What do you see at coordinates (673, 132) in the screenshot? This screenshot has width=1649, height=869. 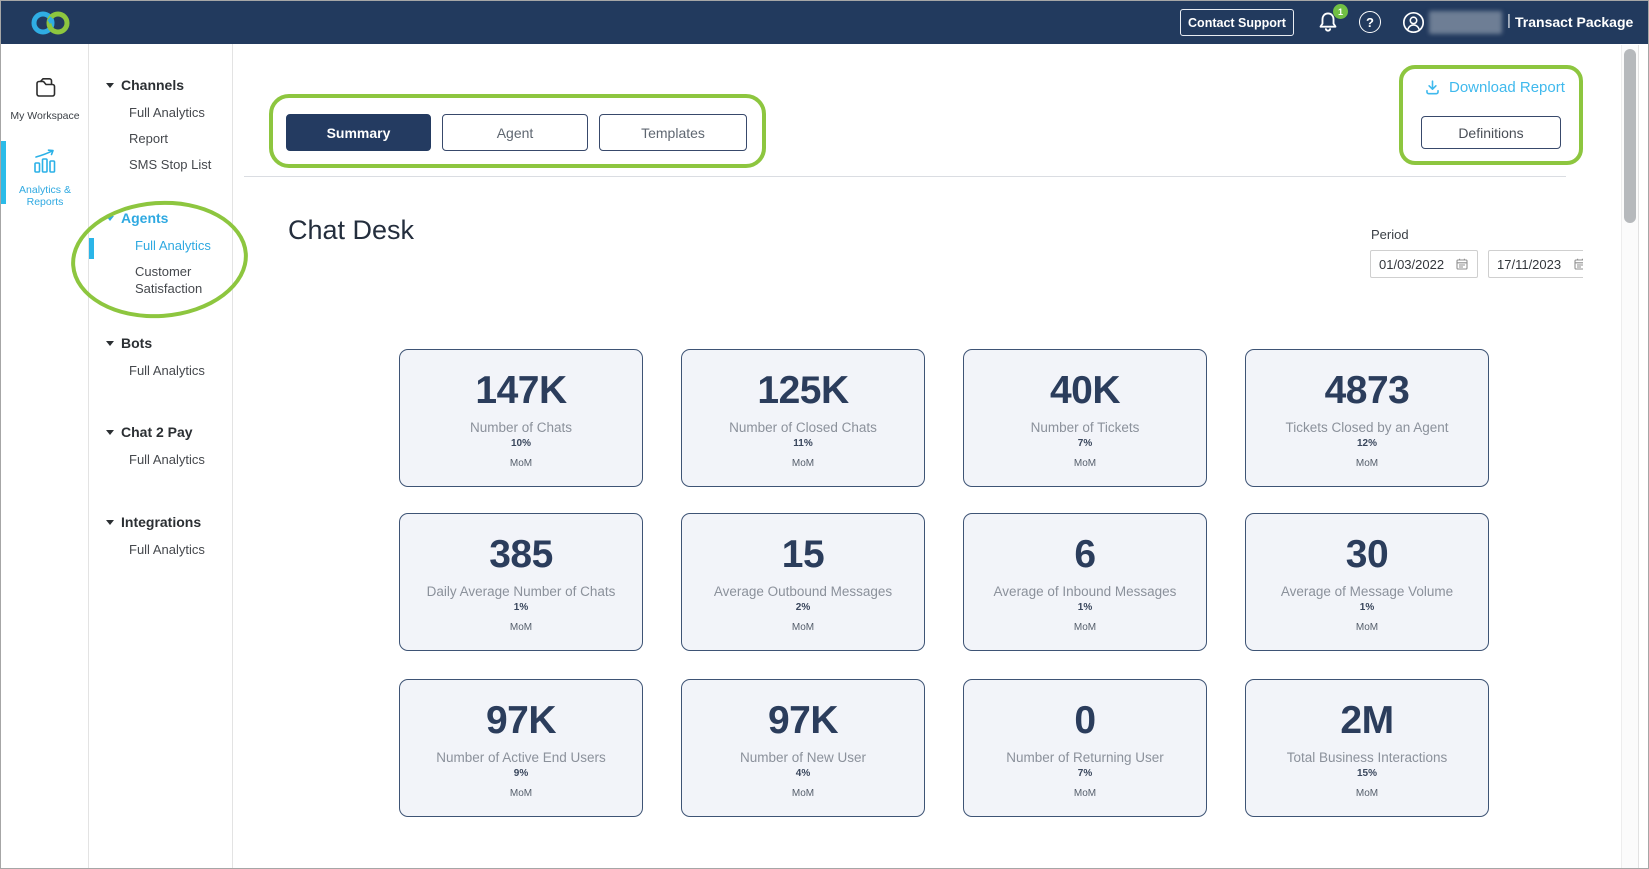 I see `tab-templates: Templates` at bounding box center [673, 132].